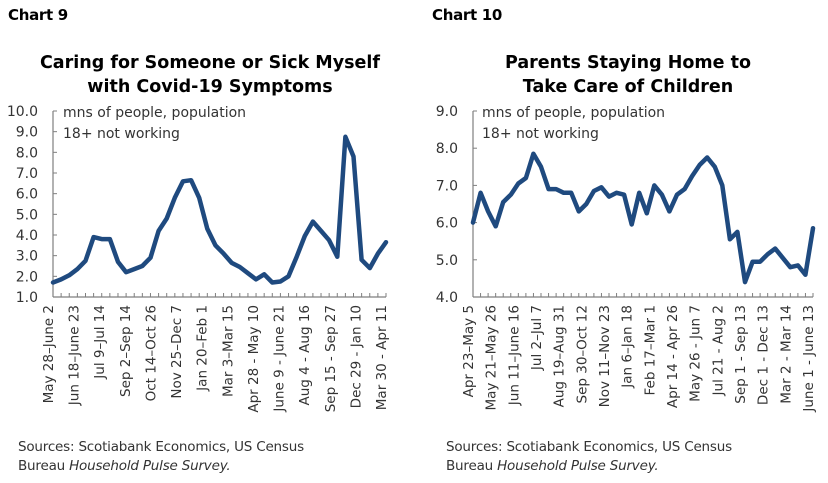  What do you see at coordinates (121, 134) in the screenshot?
I see `chart-9-annotation-line2: 18+ not working` at bounding box center [121, 134].